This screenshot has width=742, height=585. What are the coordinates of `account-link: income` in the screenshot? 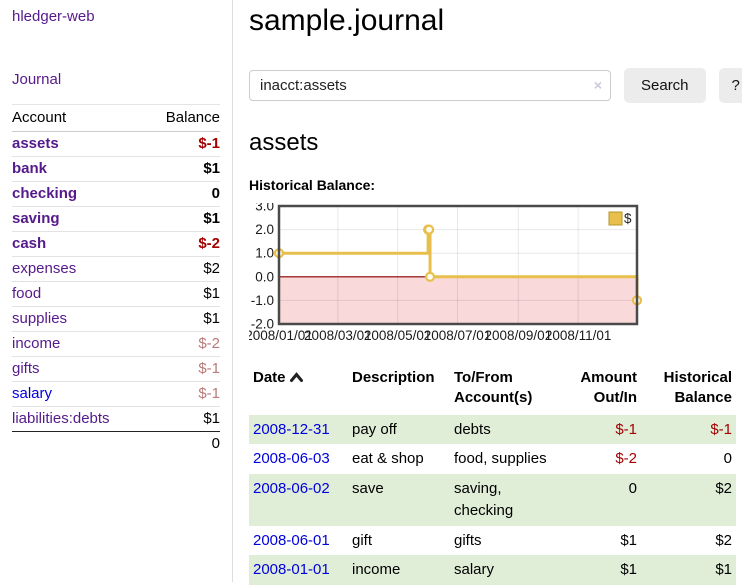 It's located at (36, 343).